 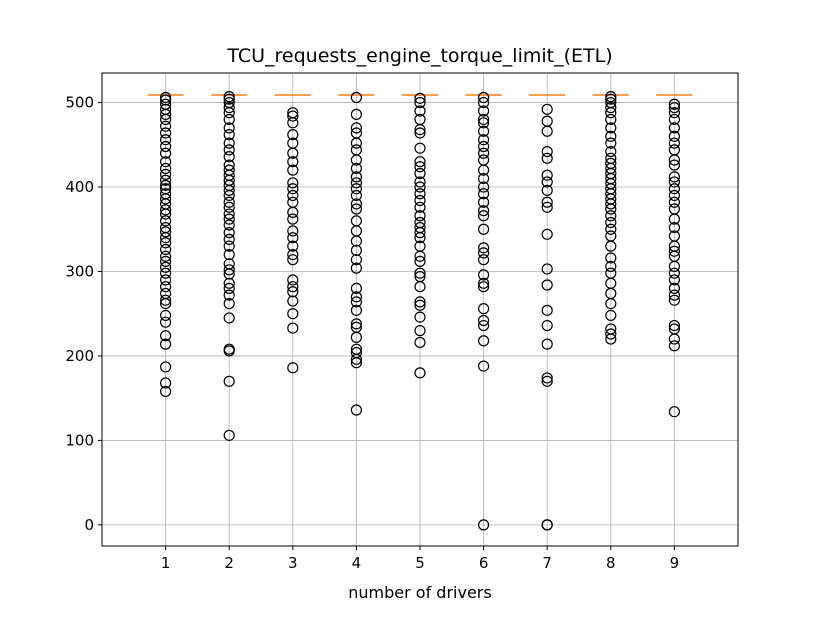 I want to click on y-tick-label: 500, so click(x=79, y=103).